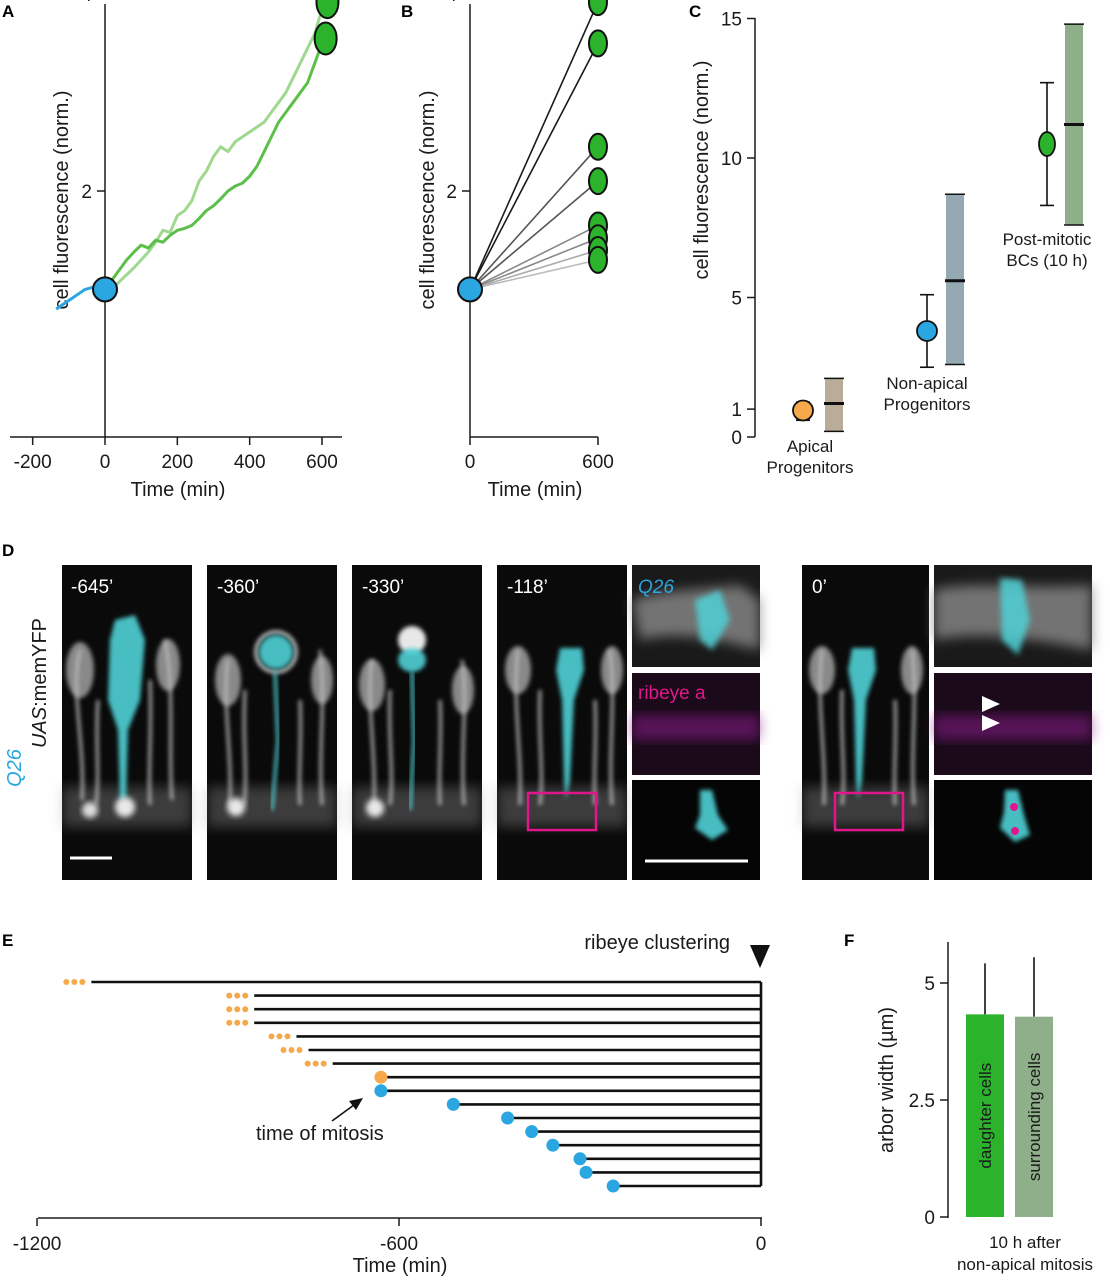 The width and height of the screenshot is (1110, 1280). I want to click on panel-f-y-tick-label: 5, so click(929, 984).